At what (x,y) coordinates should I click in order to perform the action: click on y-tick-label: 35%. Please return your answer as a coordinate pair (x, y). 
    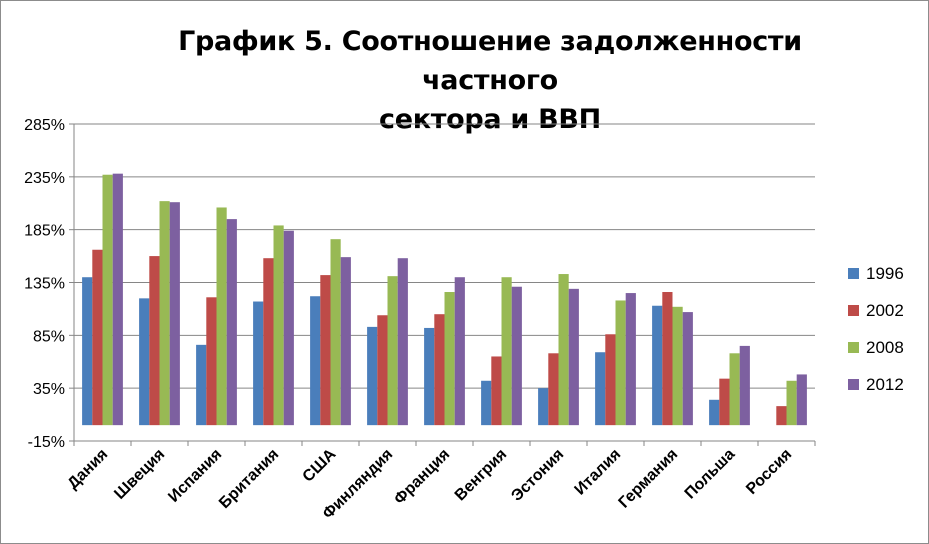
    Looking at the image, I should click on (49, 389).